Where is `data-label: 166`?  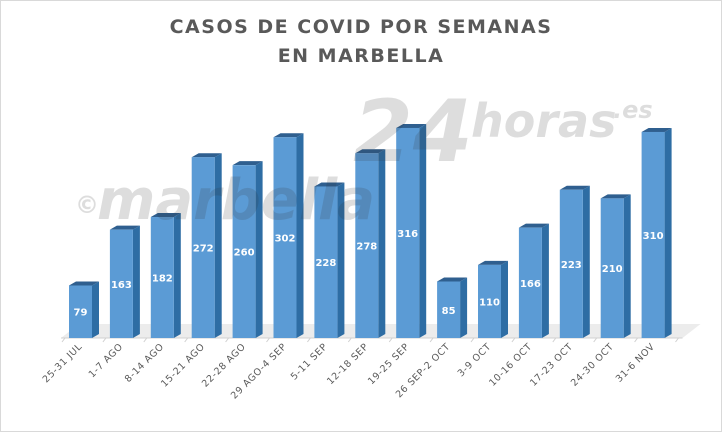
data-label: 166 is located at coordinates (530, 284).